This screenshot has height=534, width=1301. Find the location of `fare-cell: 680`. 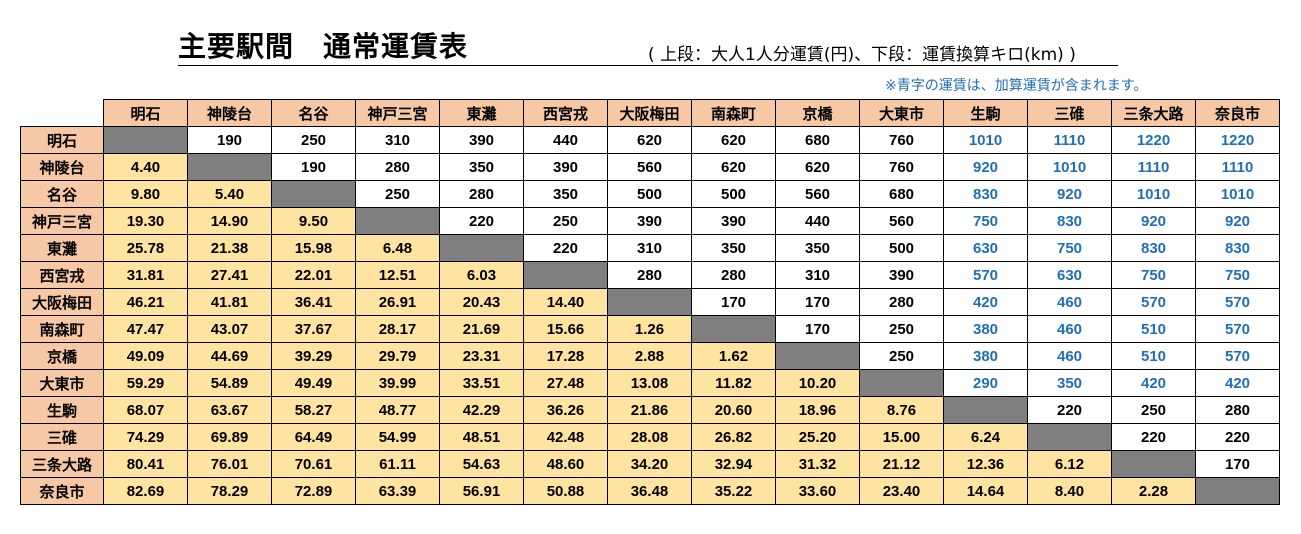

fare-cell: 680 is located at coordinates (901, 194).